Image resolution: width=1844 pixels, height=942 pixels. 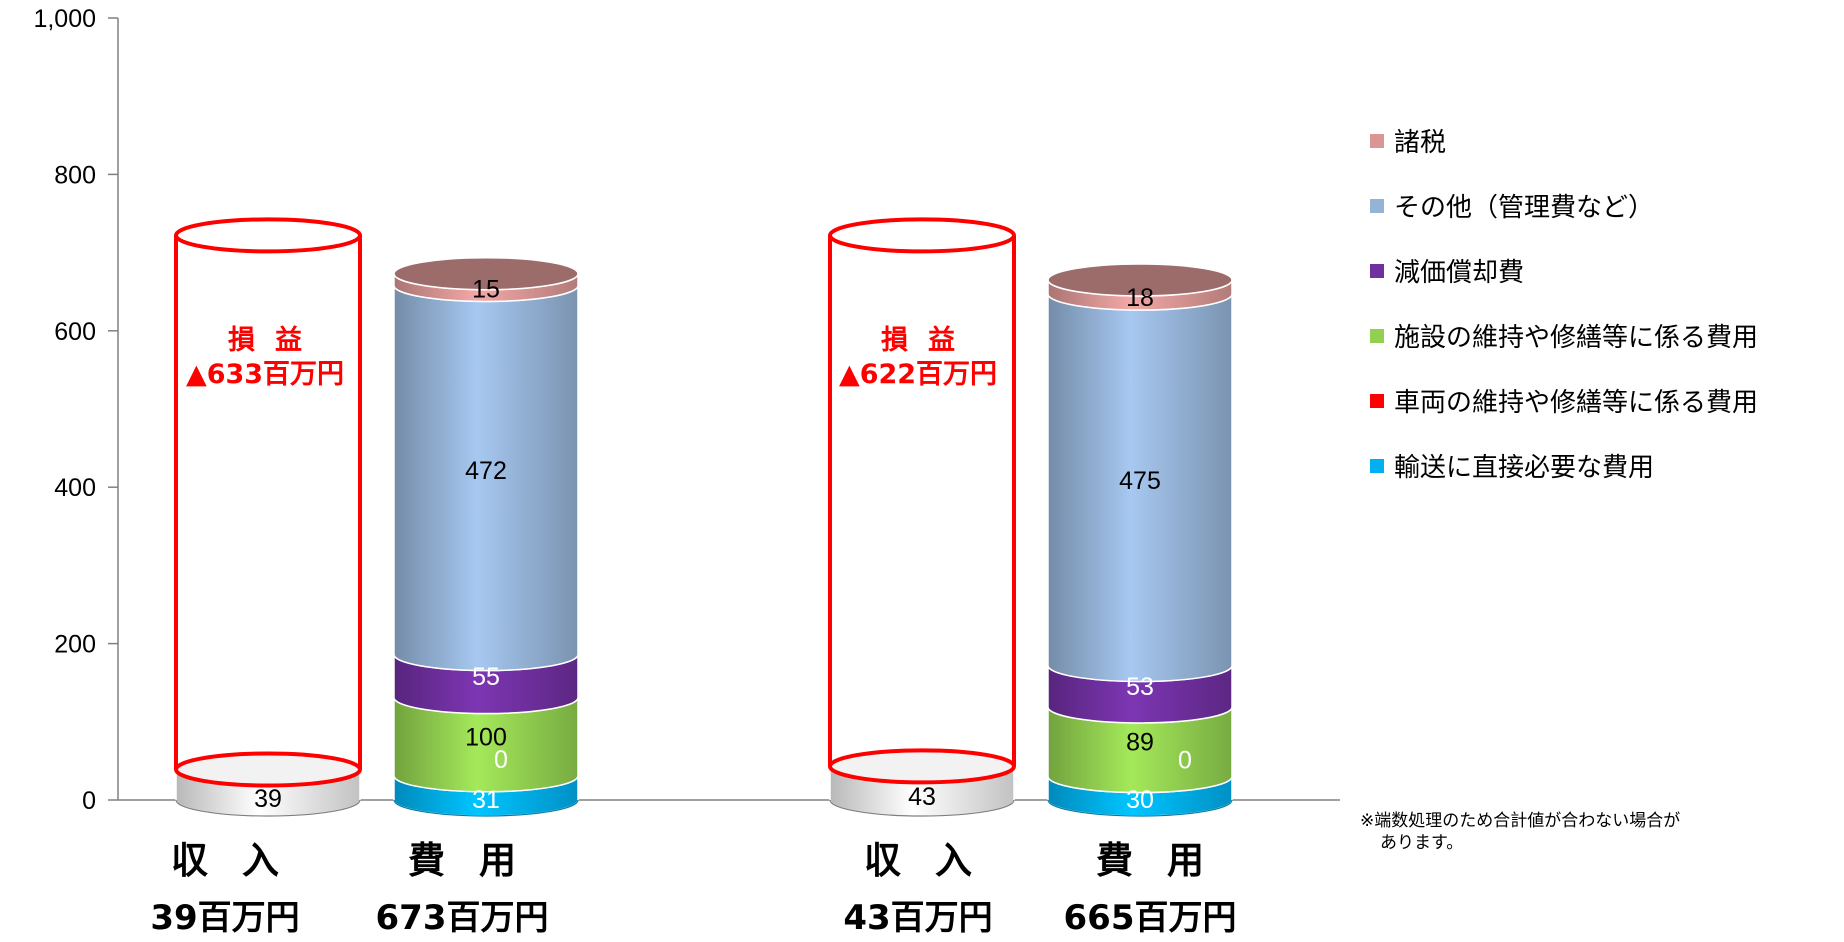 What do you see at coordinates (75, 332) in the screenshot?
I see `y-tick-label: 600` at bounding box center [75, 332].